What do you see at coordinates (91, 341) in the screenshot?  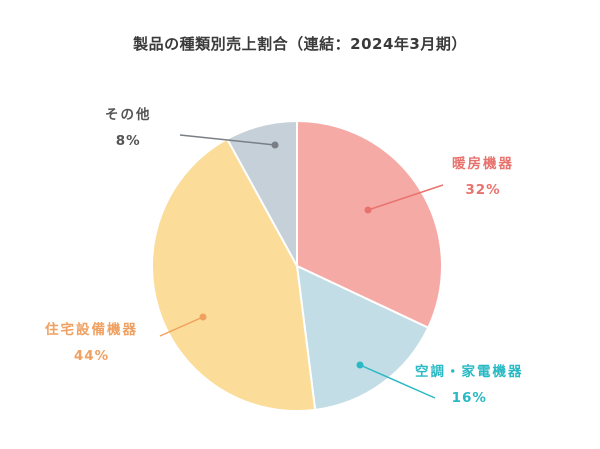 I see `label-housing: 住宅設備機器 44%` at bounding box center [91, 341].